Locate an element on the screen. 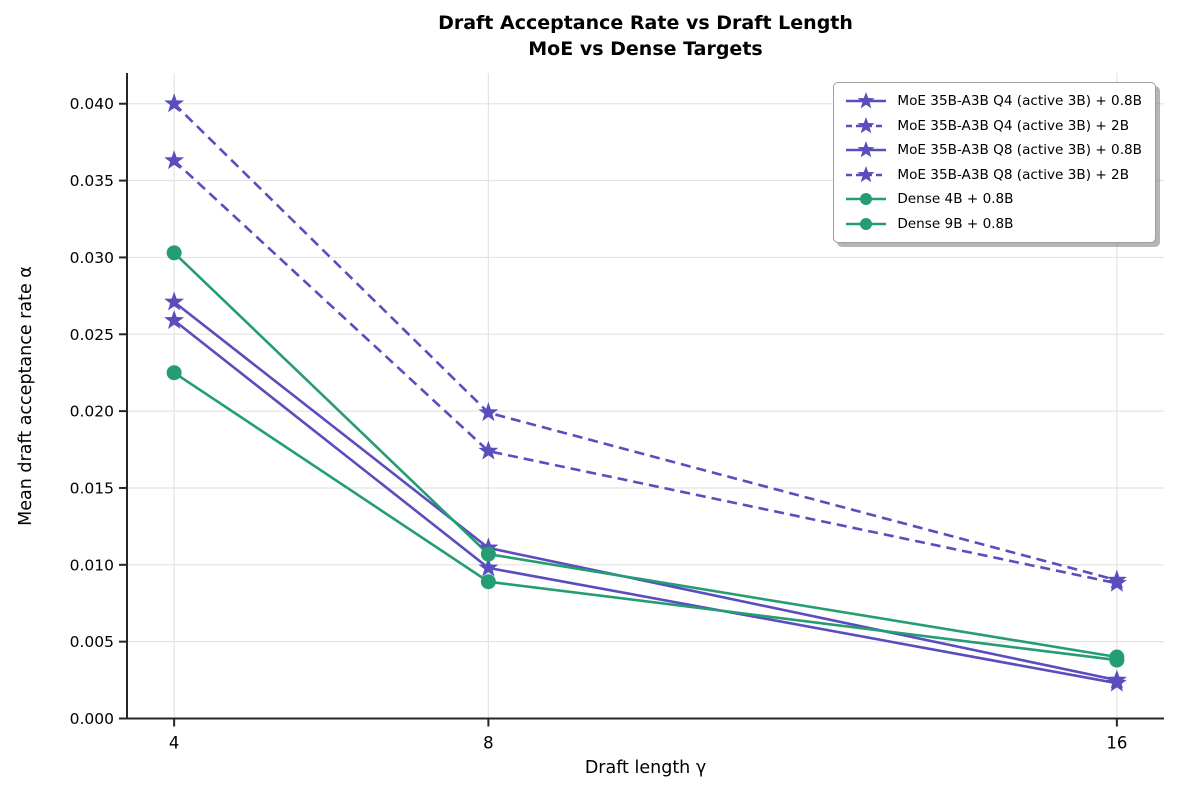 The height and width of the screenshot is (805, 1180). legend-label: MoE 35B-A3B Q8 (active 3B) + 0.8B is located at coordinates (1019, 150).